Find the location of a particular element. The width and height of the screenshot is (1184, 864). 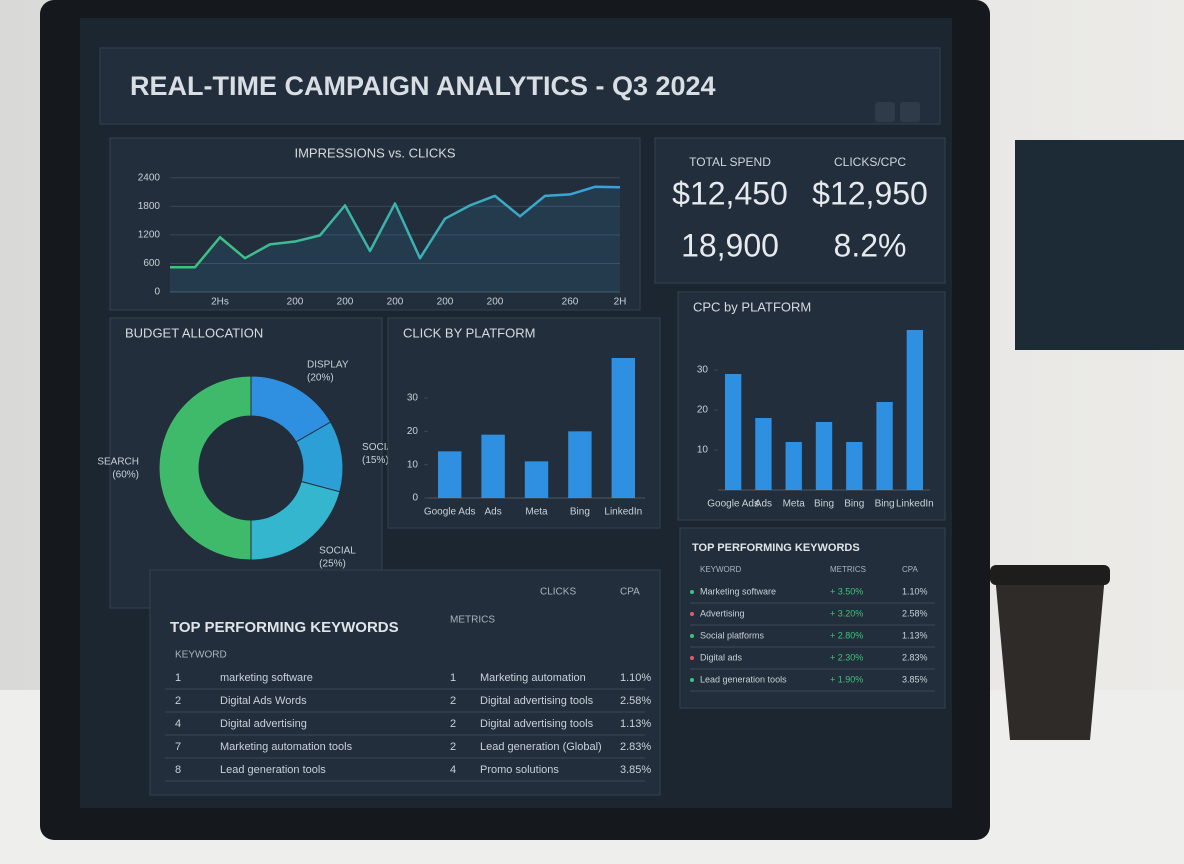

search-button is located at coordinates (885, 112).